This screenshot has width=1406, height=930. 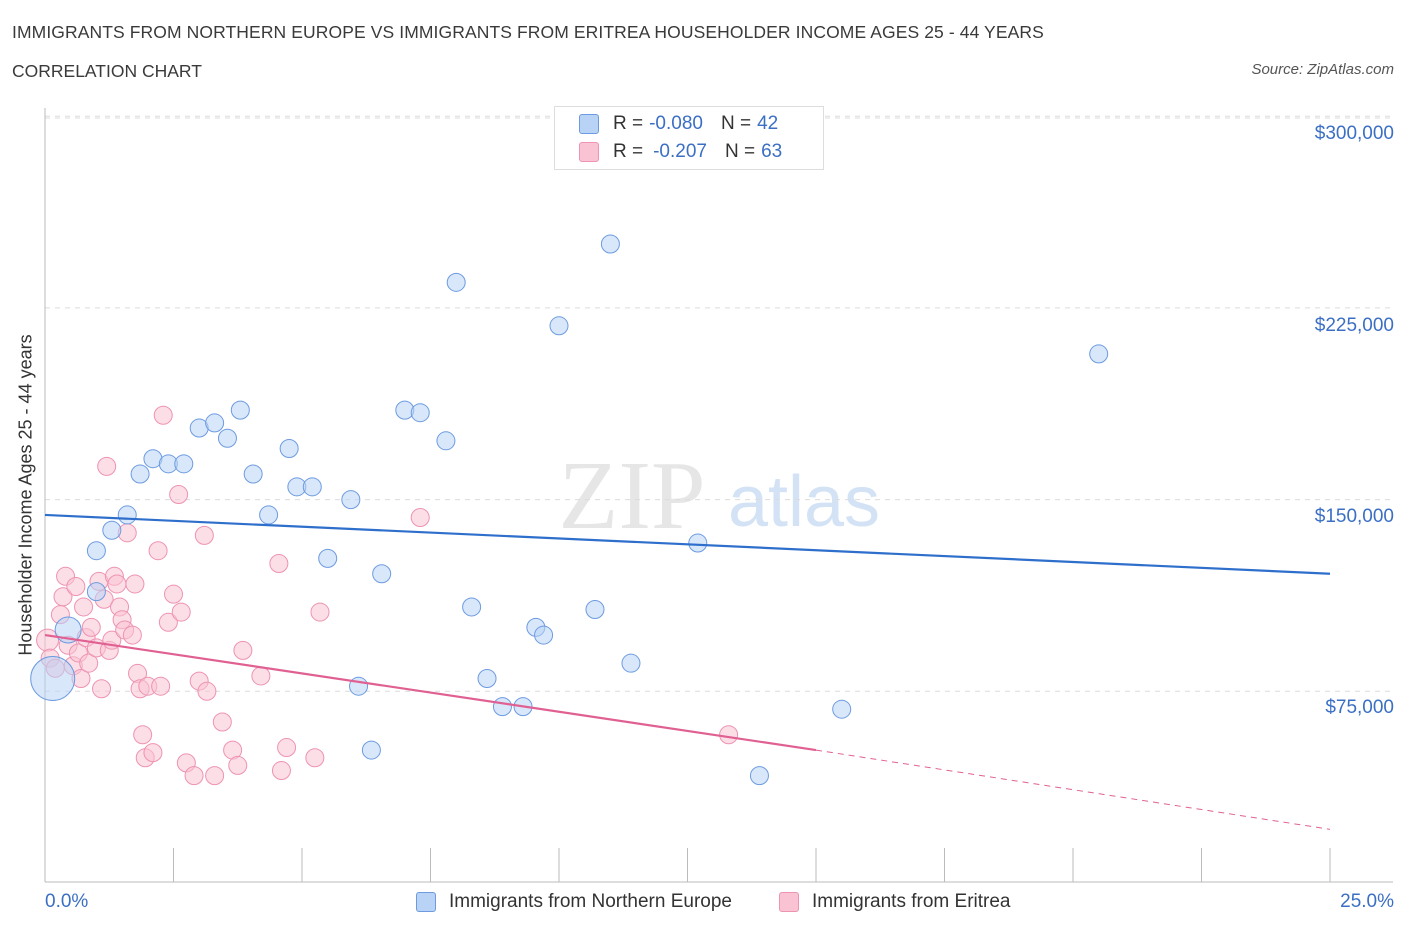 I want to click on x-tick-label-min: 0.0%, so click(x=67, y=901).